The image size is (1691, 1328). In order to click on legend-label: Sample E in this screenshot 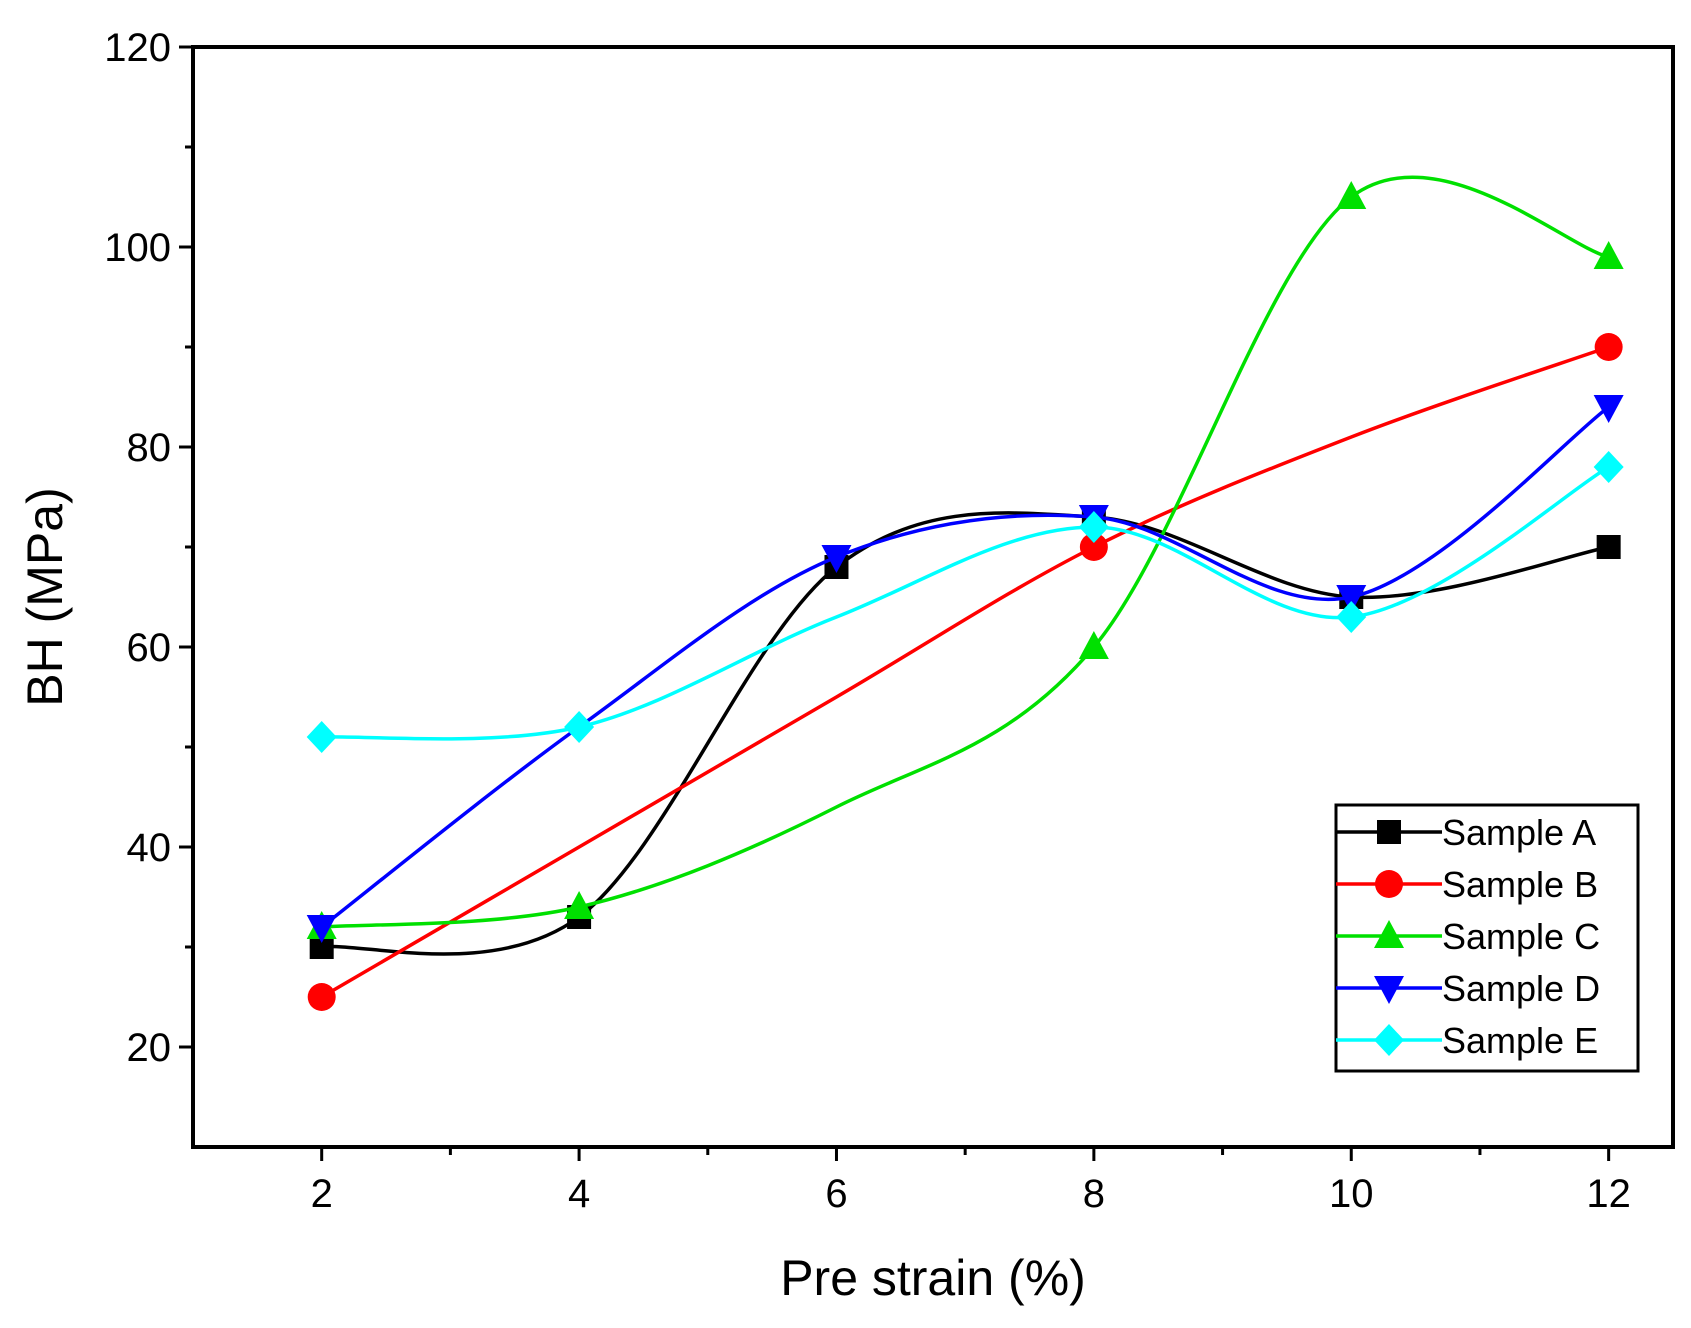, I will do `click(1520, 1040)`.